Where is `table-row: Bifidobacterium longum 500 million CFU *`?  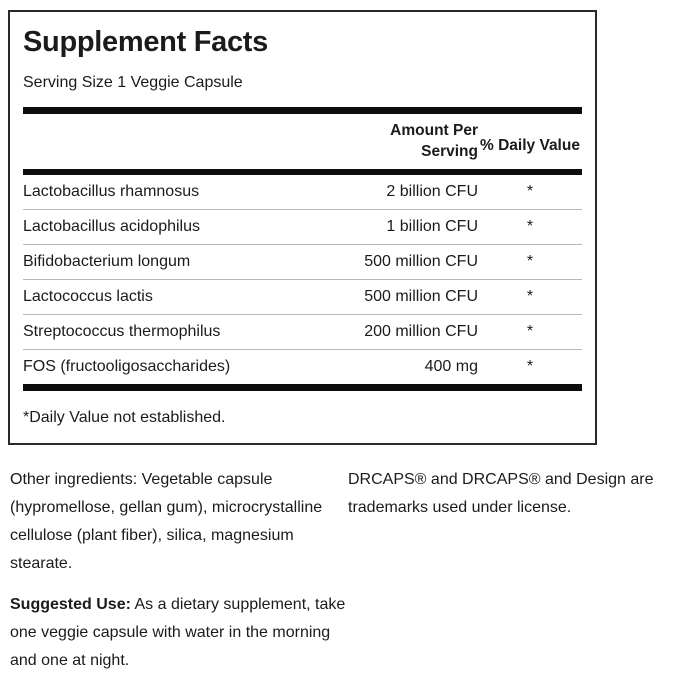 table-row: Bifidobacterium longum 500 million CFU * is located at coordinates (302, 262).